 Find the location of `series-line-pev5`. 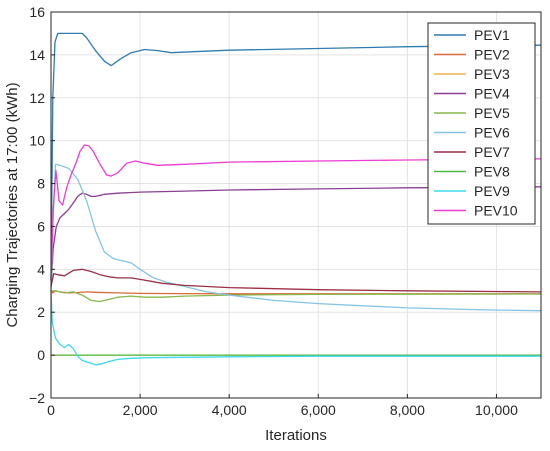

series-line-pev5 is located at coordinates (296, 296).